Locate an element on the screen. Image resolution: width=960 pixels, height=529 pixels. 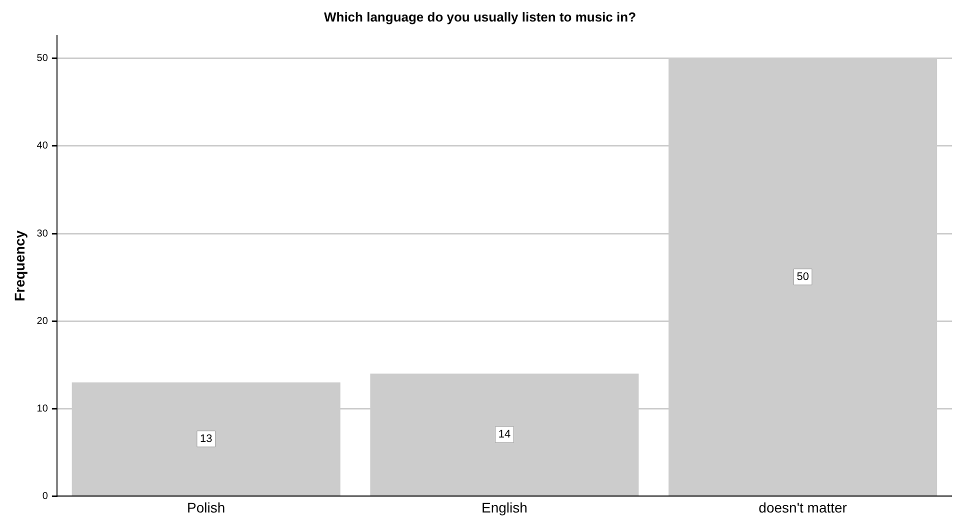
x-tick-label: doesn't matter is located at coordinates (803, 507).